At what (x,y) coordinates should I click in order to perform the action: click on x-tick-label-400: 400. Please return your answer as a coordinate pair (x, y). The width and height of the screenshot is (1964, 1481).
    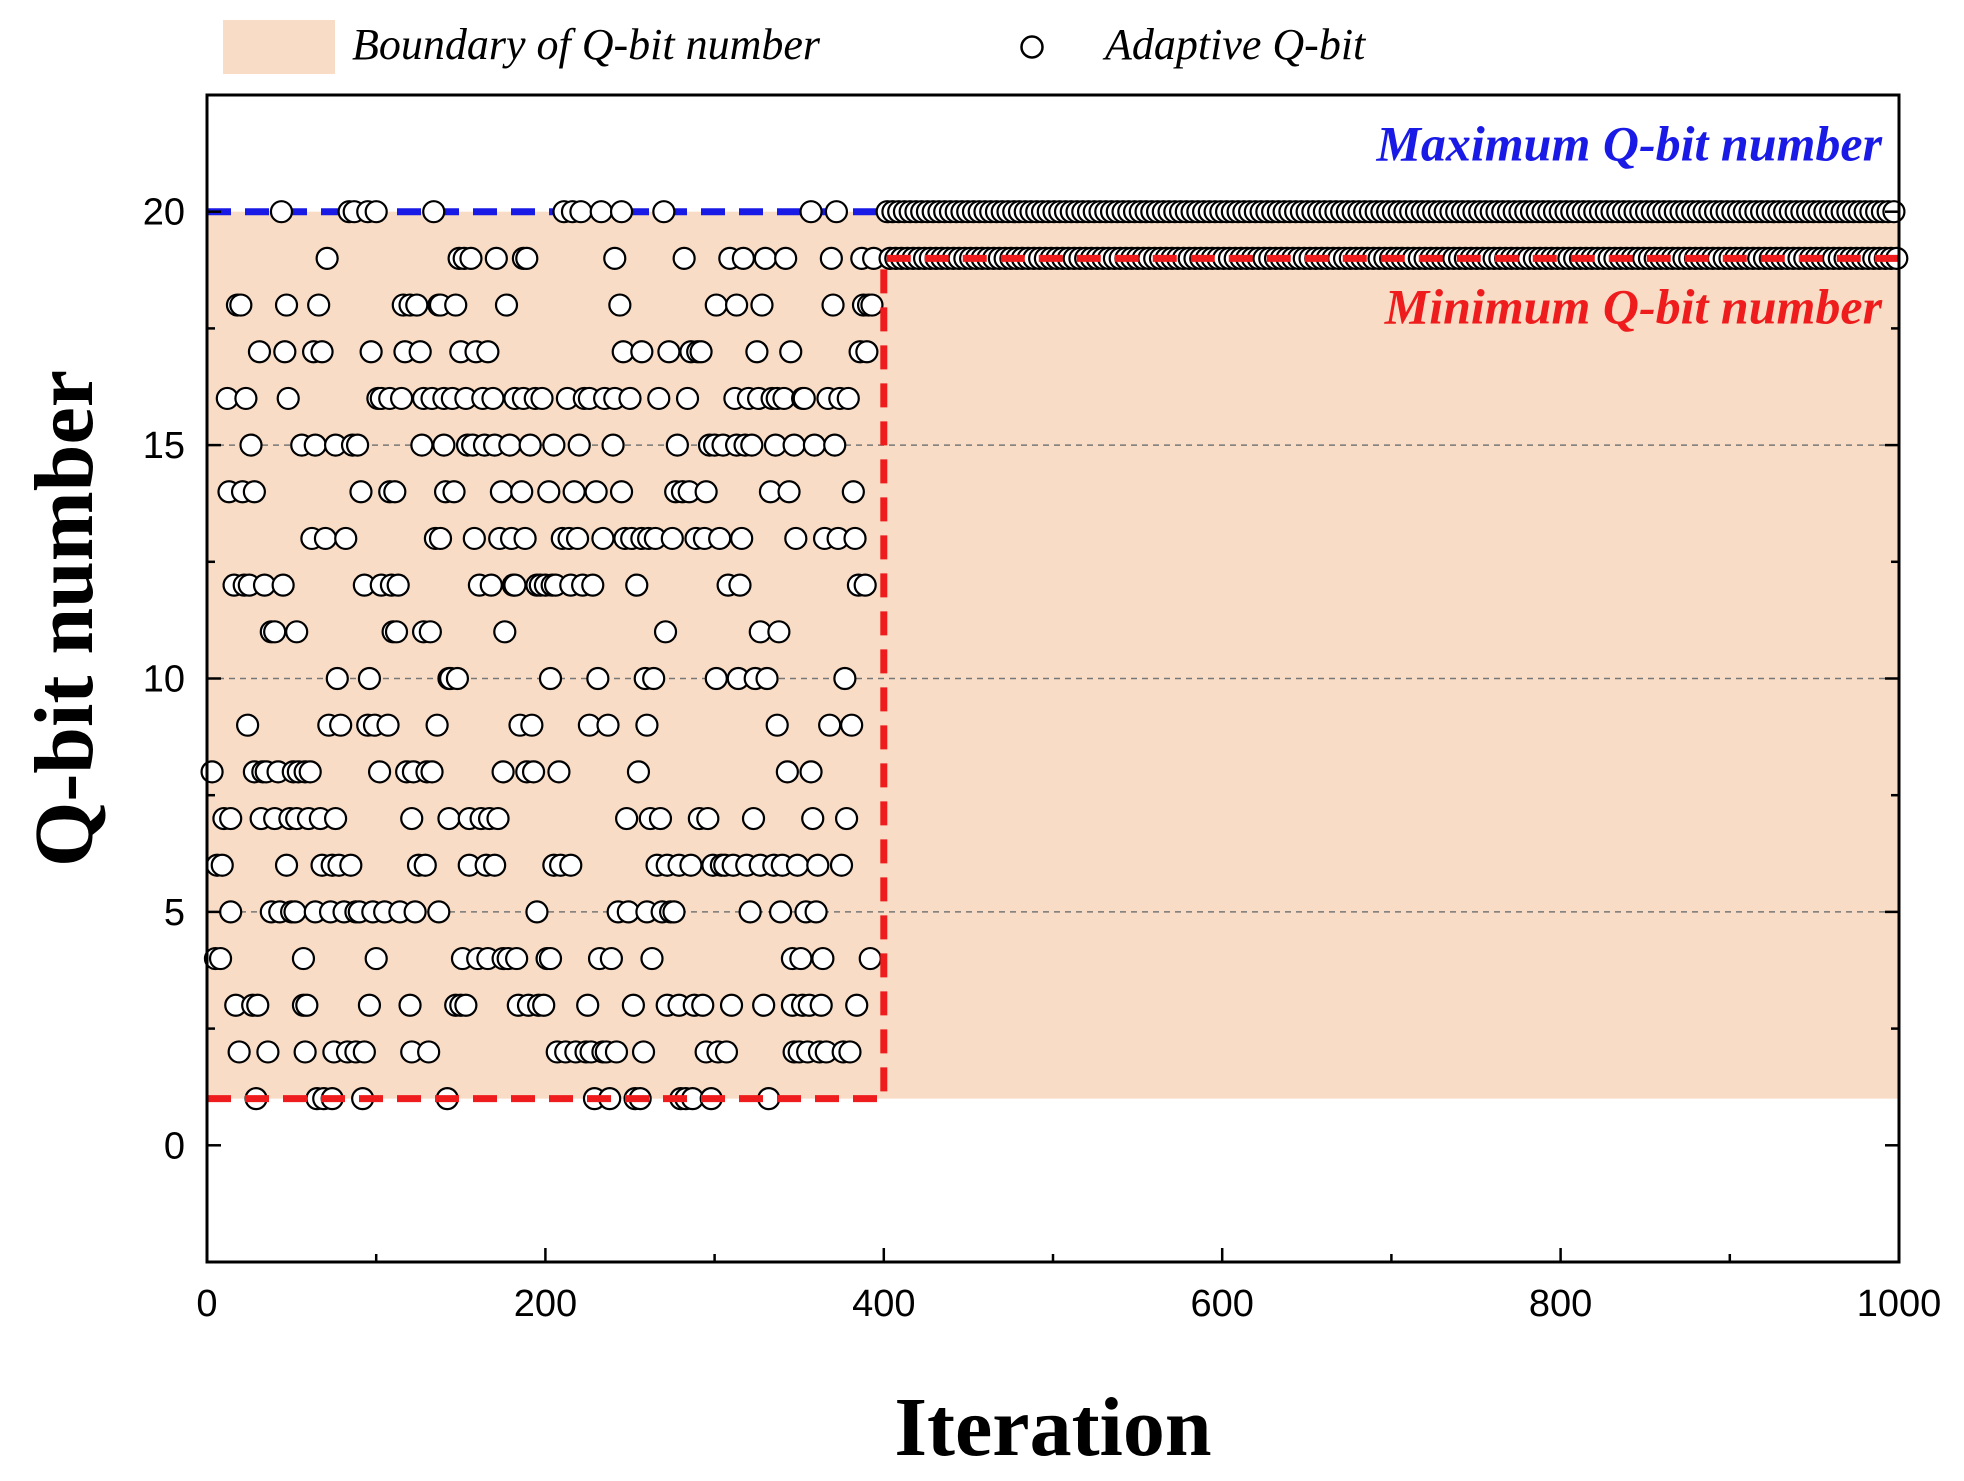
    Looking at the image, I should click on (883, 1304).